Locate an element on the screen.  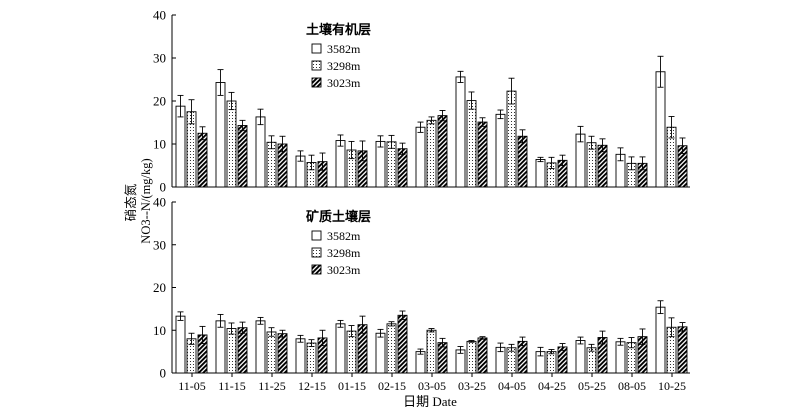
legend-label-mineral: 3582m is located at coordinates (344, 236).